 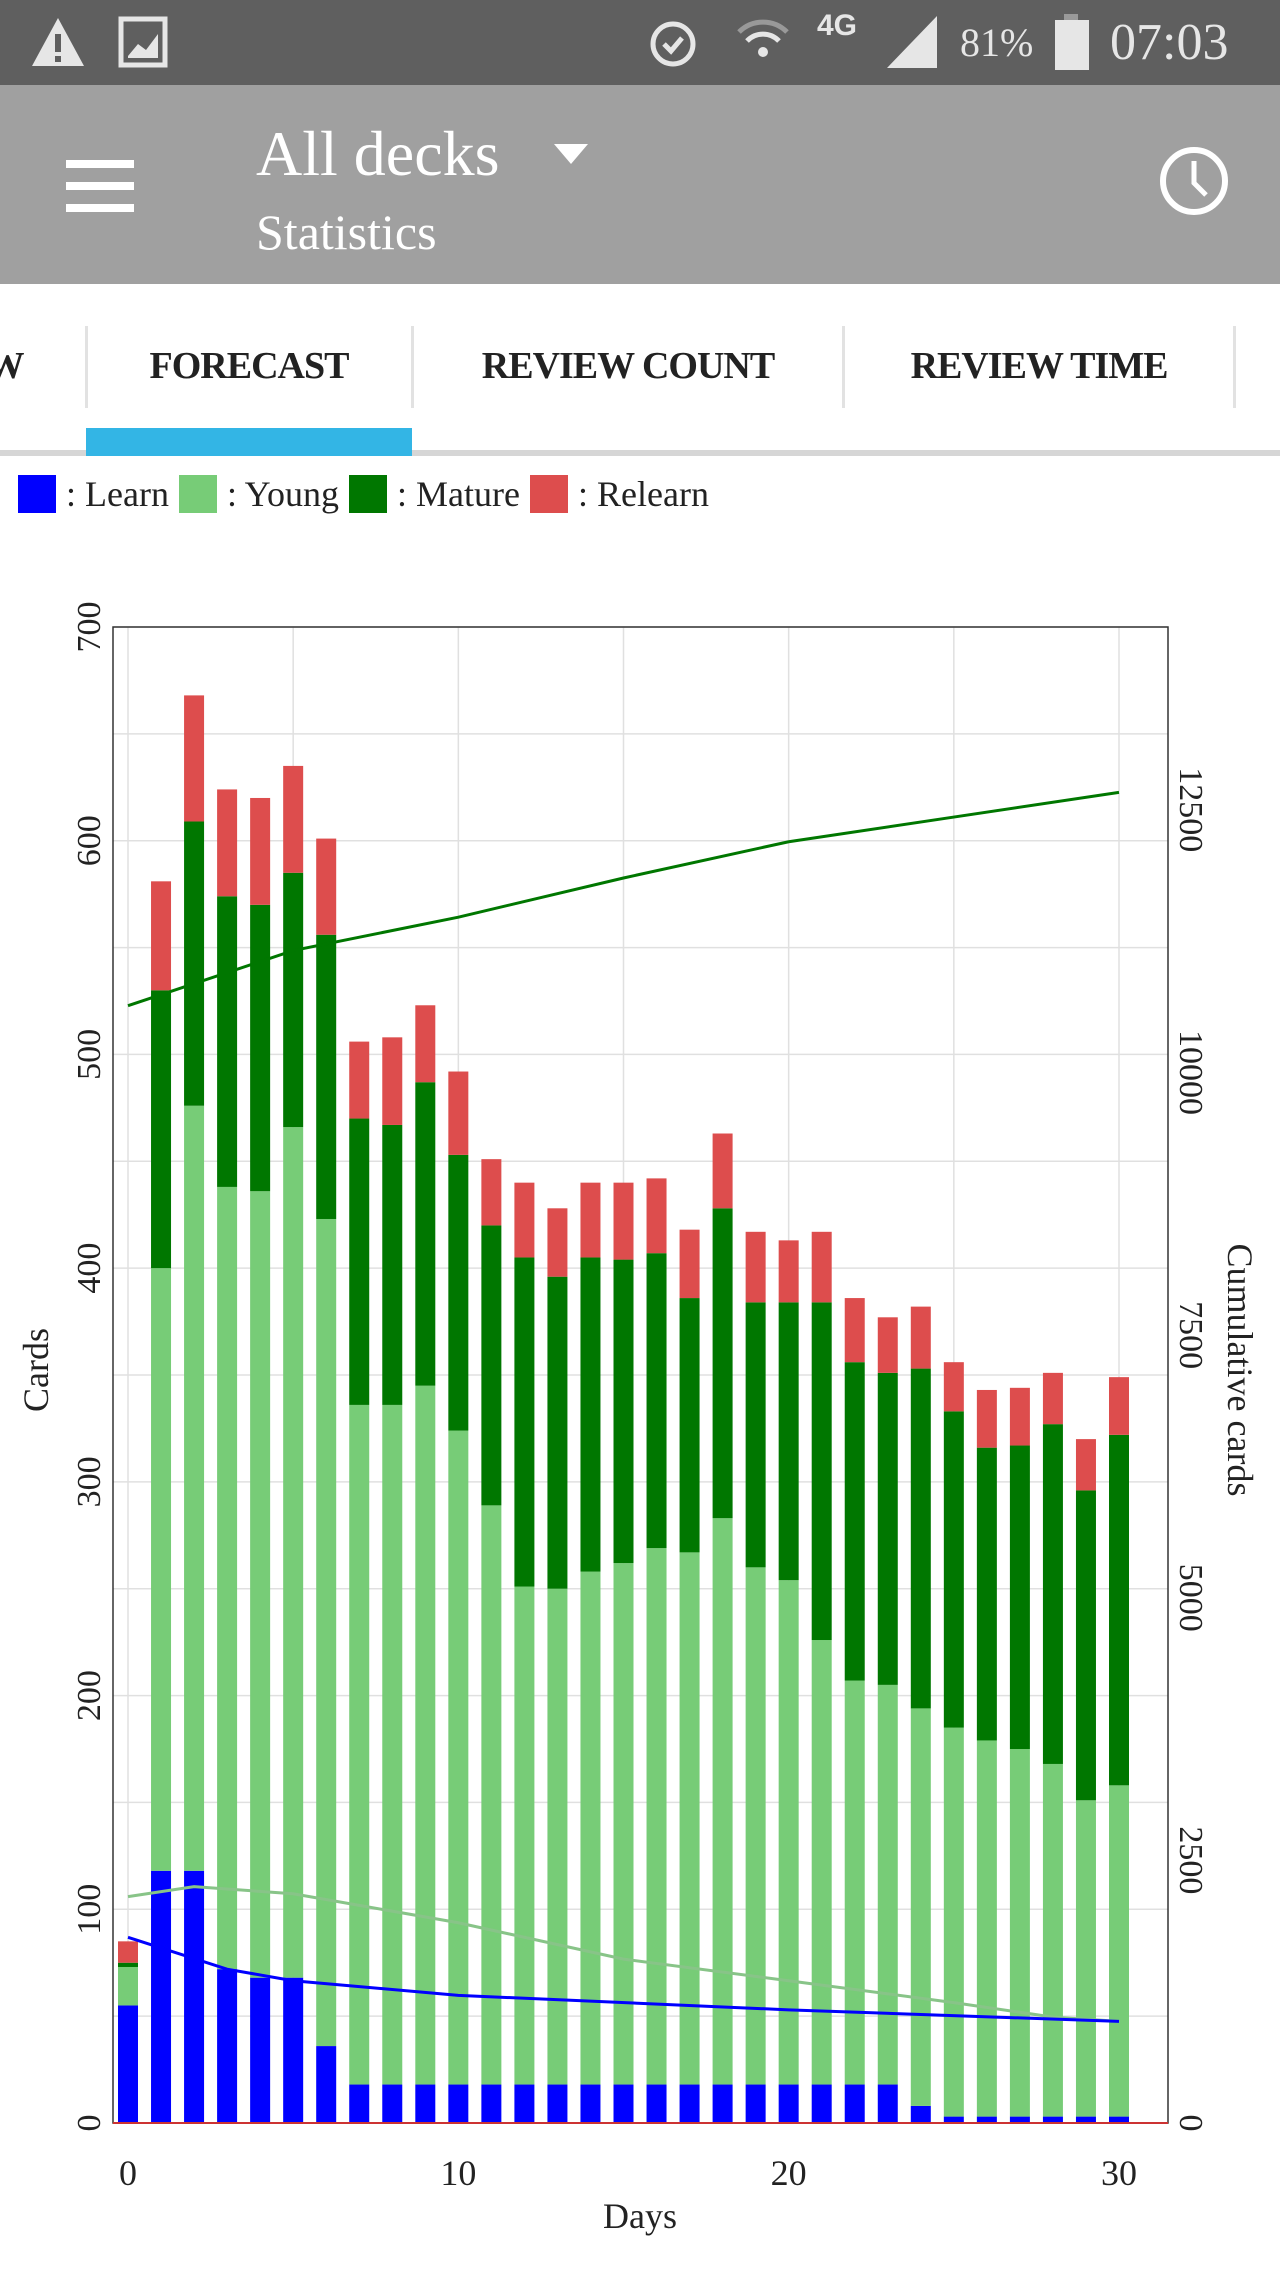 I want to click on chart-legend: : Learn : Young : Mature : Relearn, so click(x=368, y=494).